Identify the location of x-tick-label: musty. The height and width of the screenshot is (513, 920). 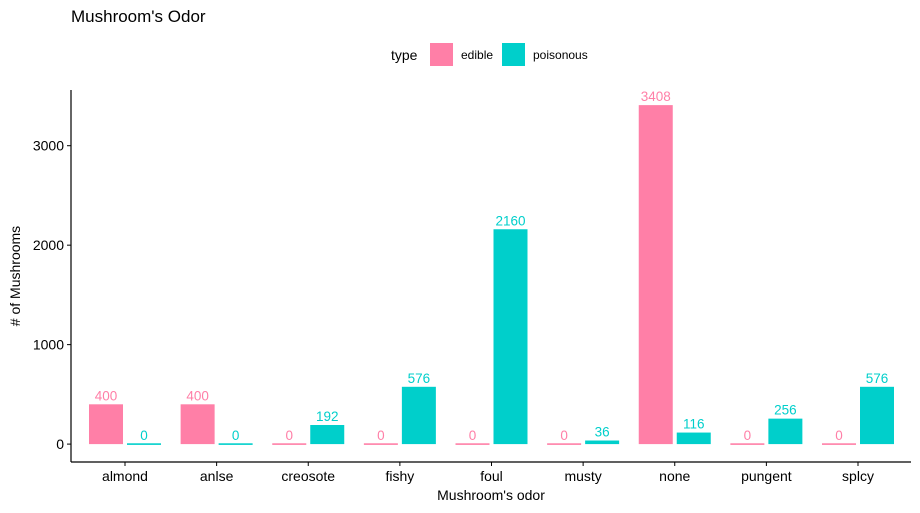
(582, 476).